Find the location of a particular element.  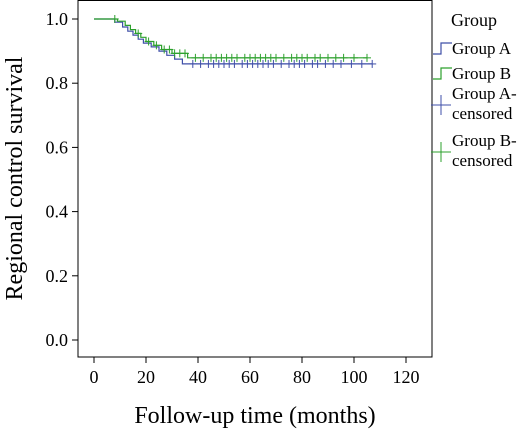

series-group-b is located at coordinates (232, 38).